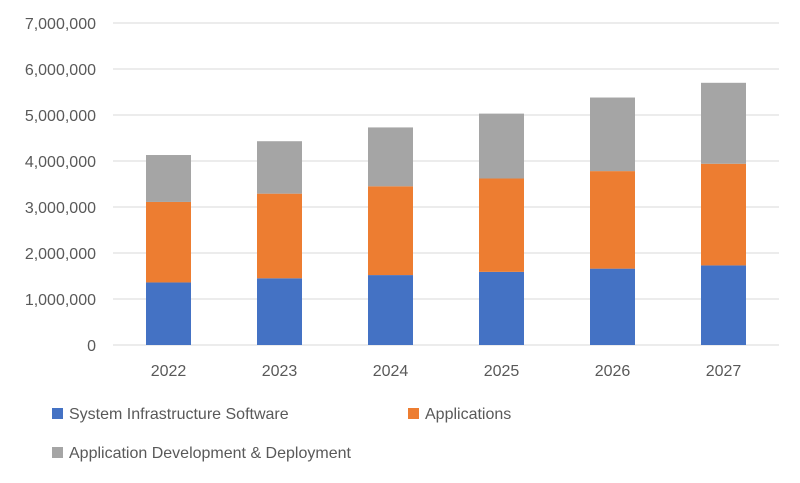 The width and height of the screenshot is (800, 483). I want to click on legend-label: Application Development & Deployment, so click(210, 453).